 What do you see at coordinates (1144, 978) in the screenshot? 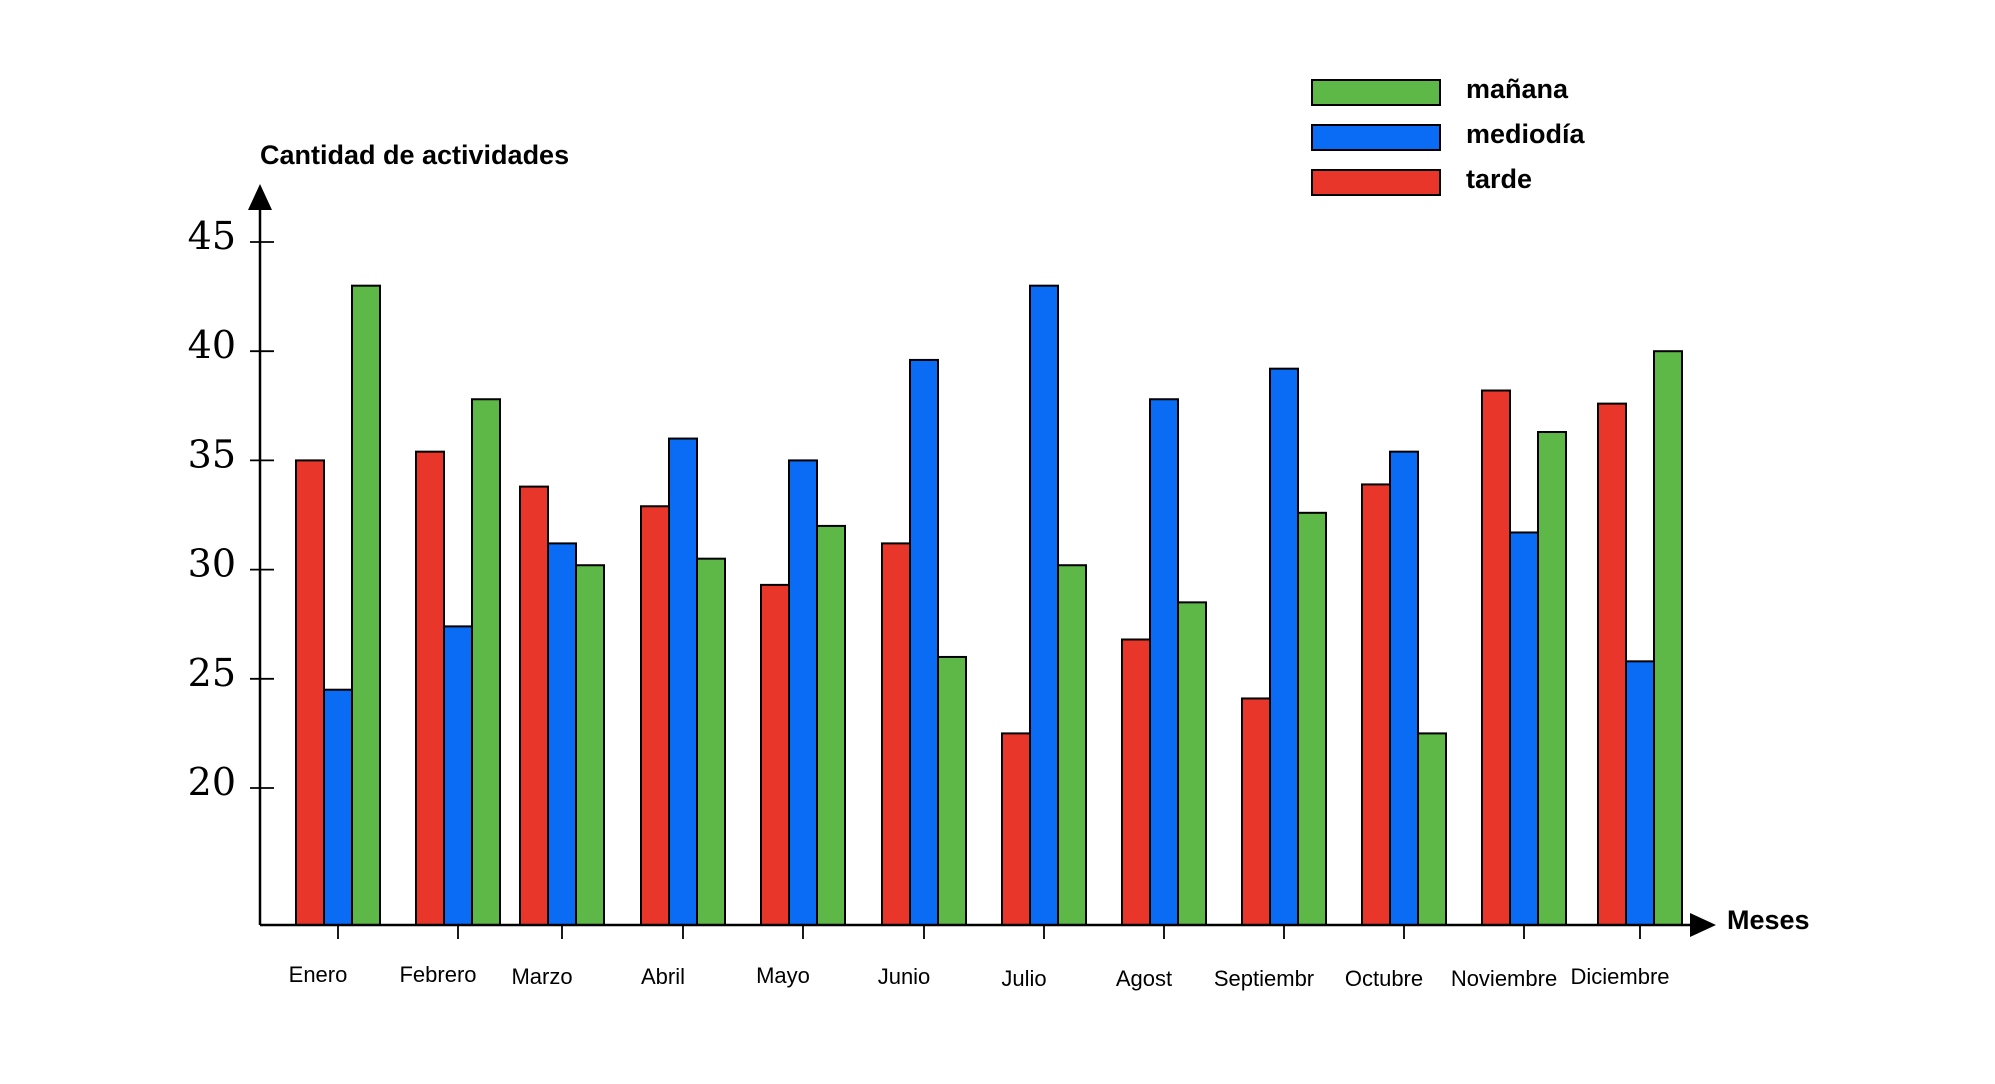
I see `x-tick-label-agost: Agost` at bounding box center [1144, 978].